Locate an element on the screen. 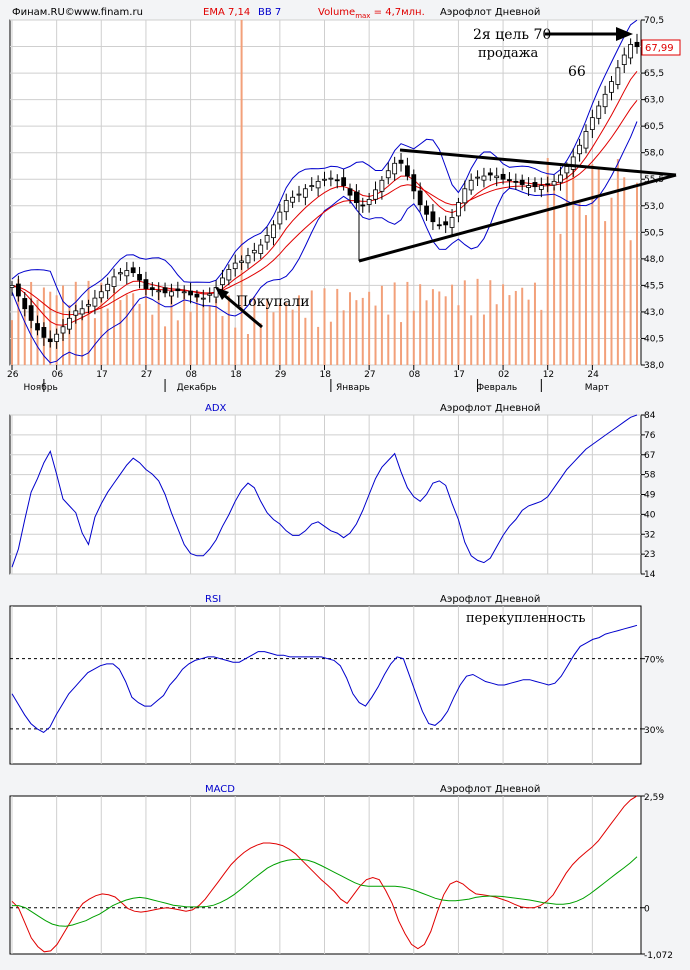 The height and width of the screenshot is (970, 690). adx-title: ADX is located at coordinates (216, 408).